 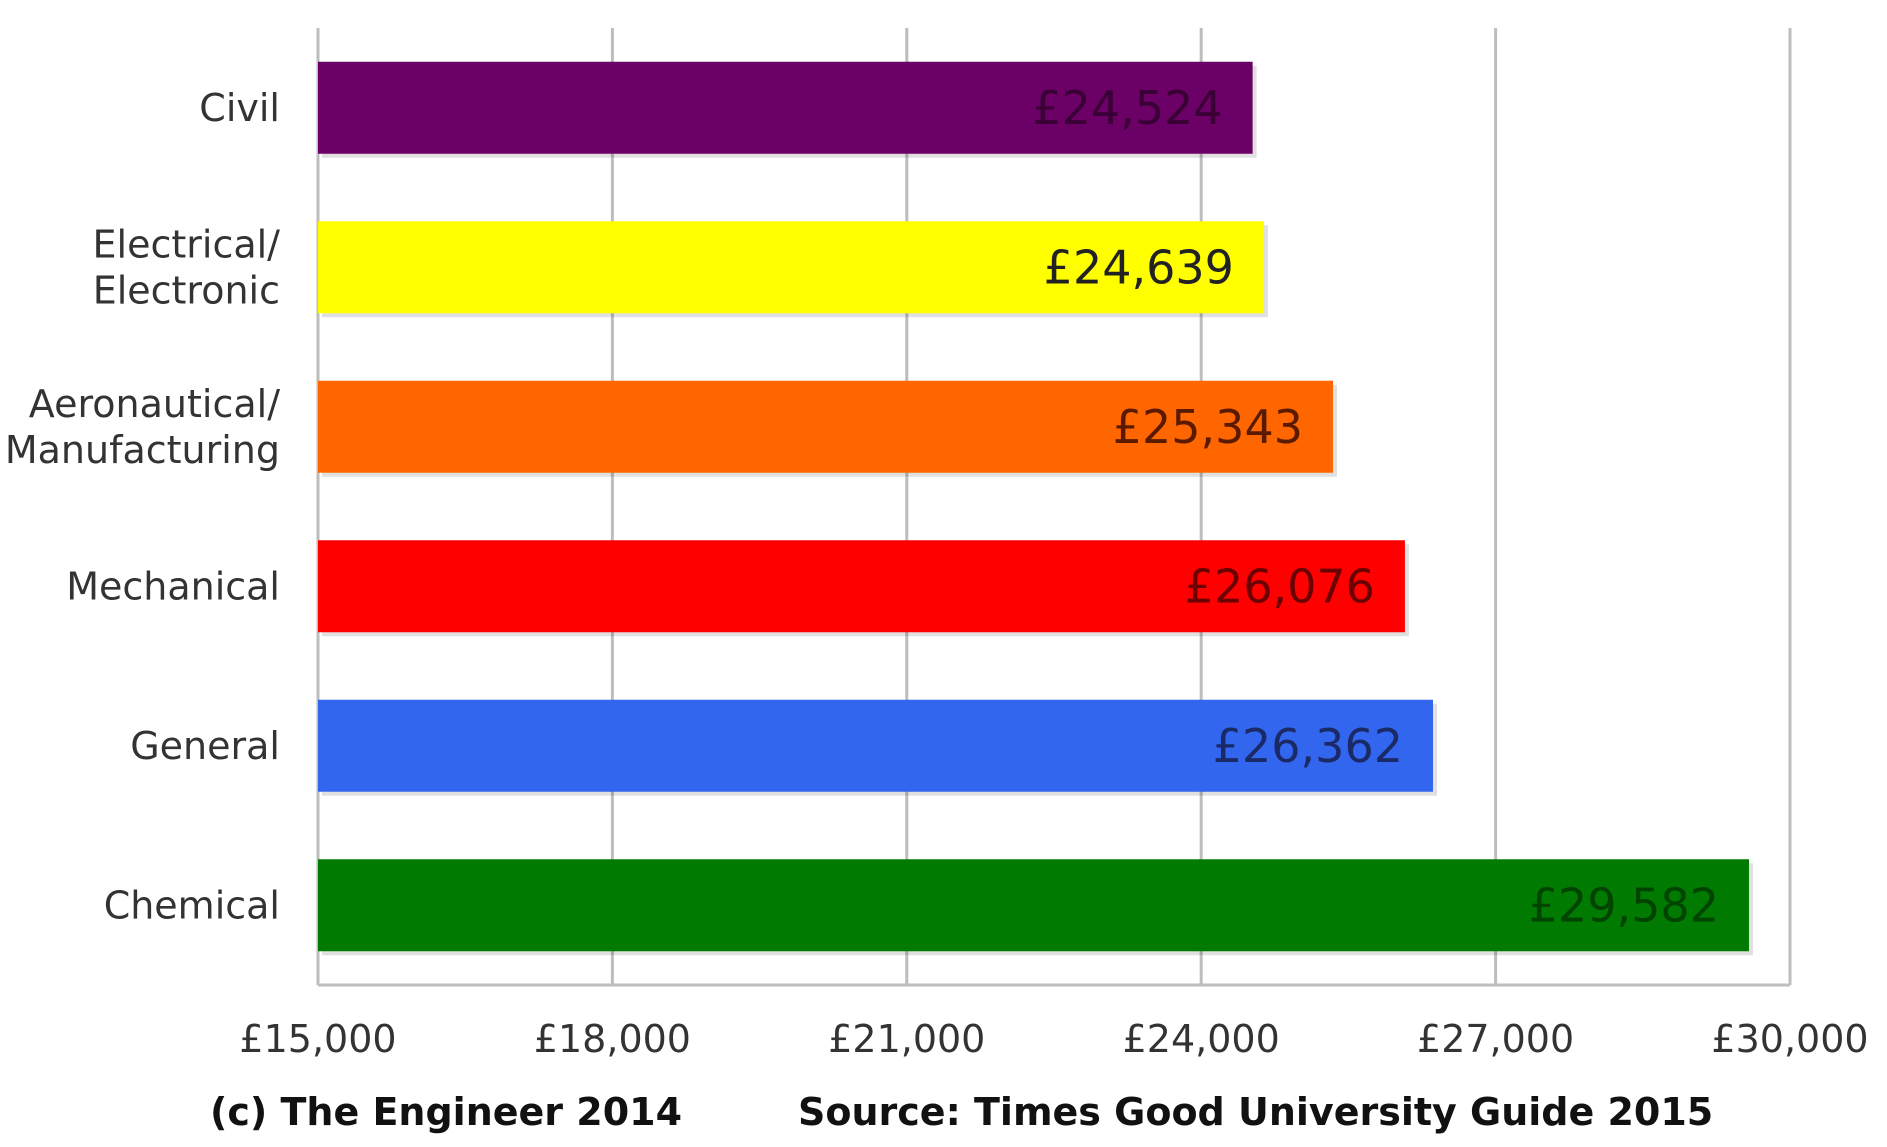 What do you see at coordinates (1789, 1039) in the screenshot?
I see `x-tick-label: £30,000` at bounding box center [1789, 1039].